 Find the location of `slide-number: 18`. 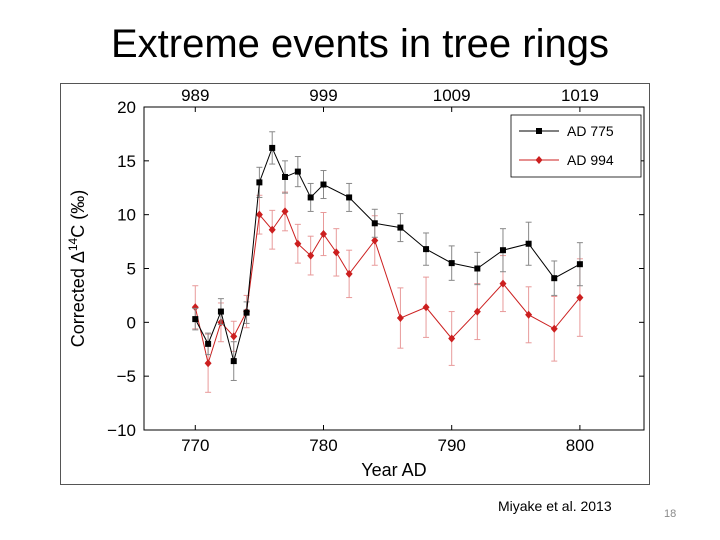

slide-number: 18 is located at coordinates (670, 514).